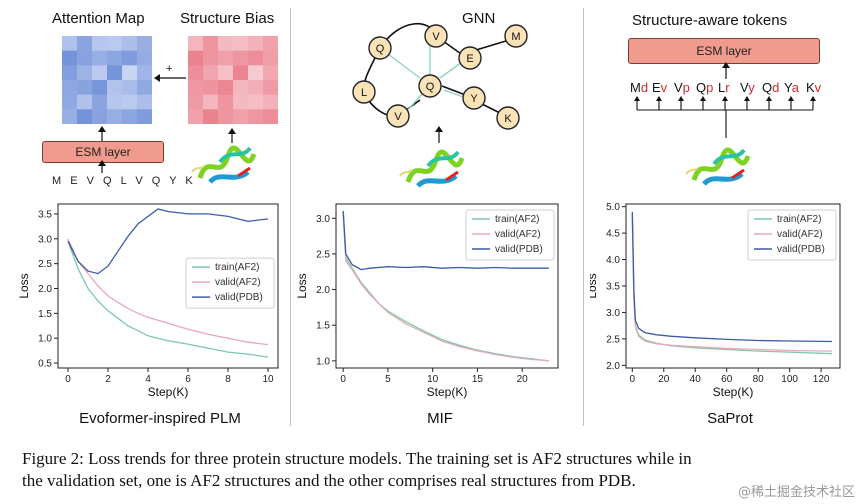 The height and width of the screenshot is (504, 865). Describe the element at coordinates (744, 87) in the screenshot. I see `token-residue: V` at that location.